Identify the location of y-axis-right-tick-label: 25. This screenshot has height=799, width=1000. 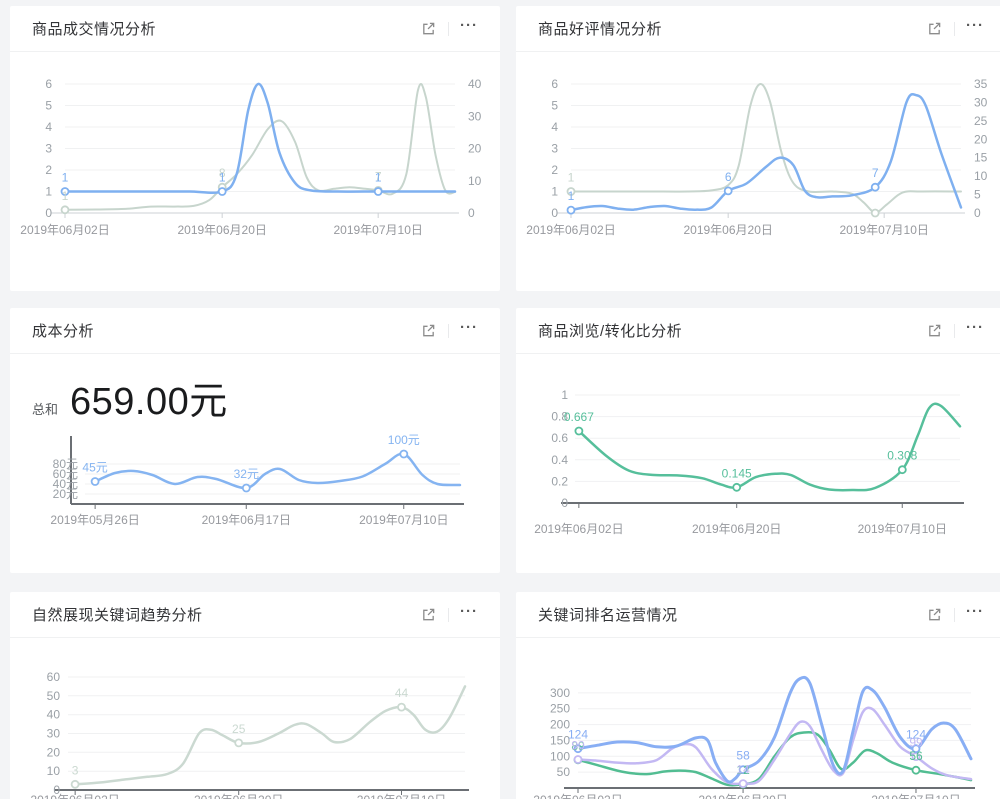
(981, 121).